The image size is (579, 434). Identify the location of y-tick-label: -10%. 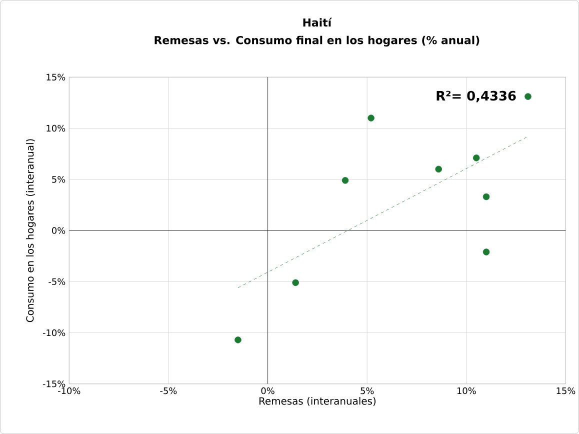
(54, 332).